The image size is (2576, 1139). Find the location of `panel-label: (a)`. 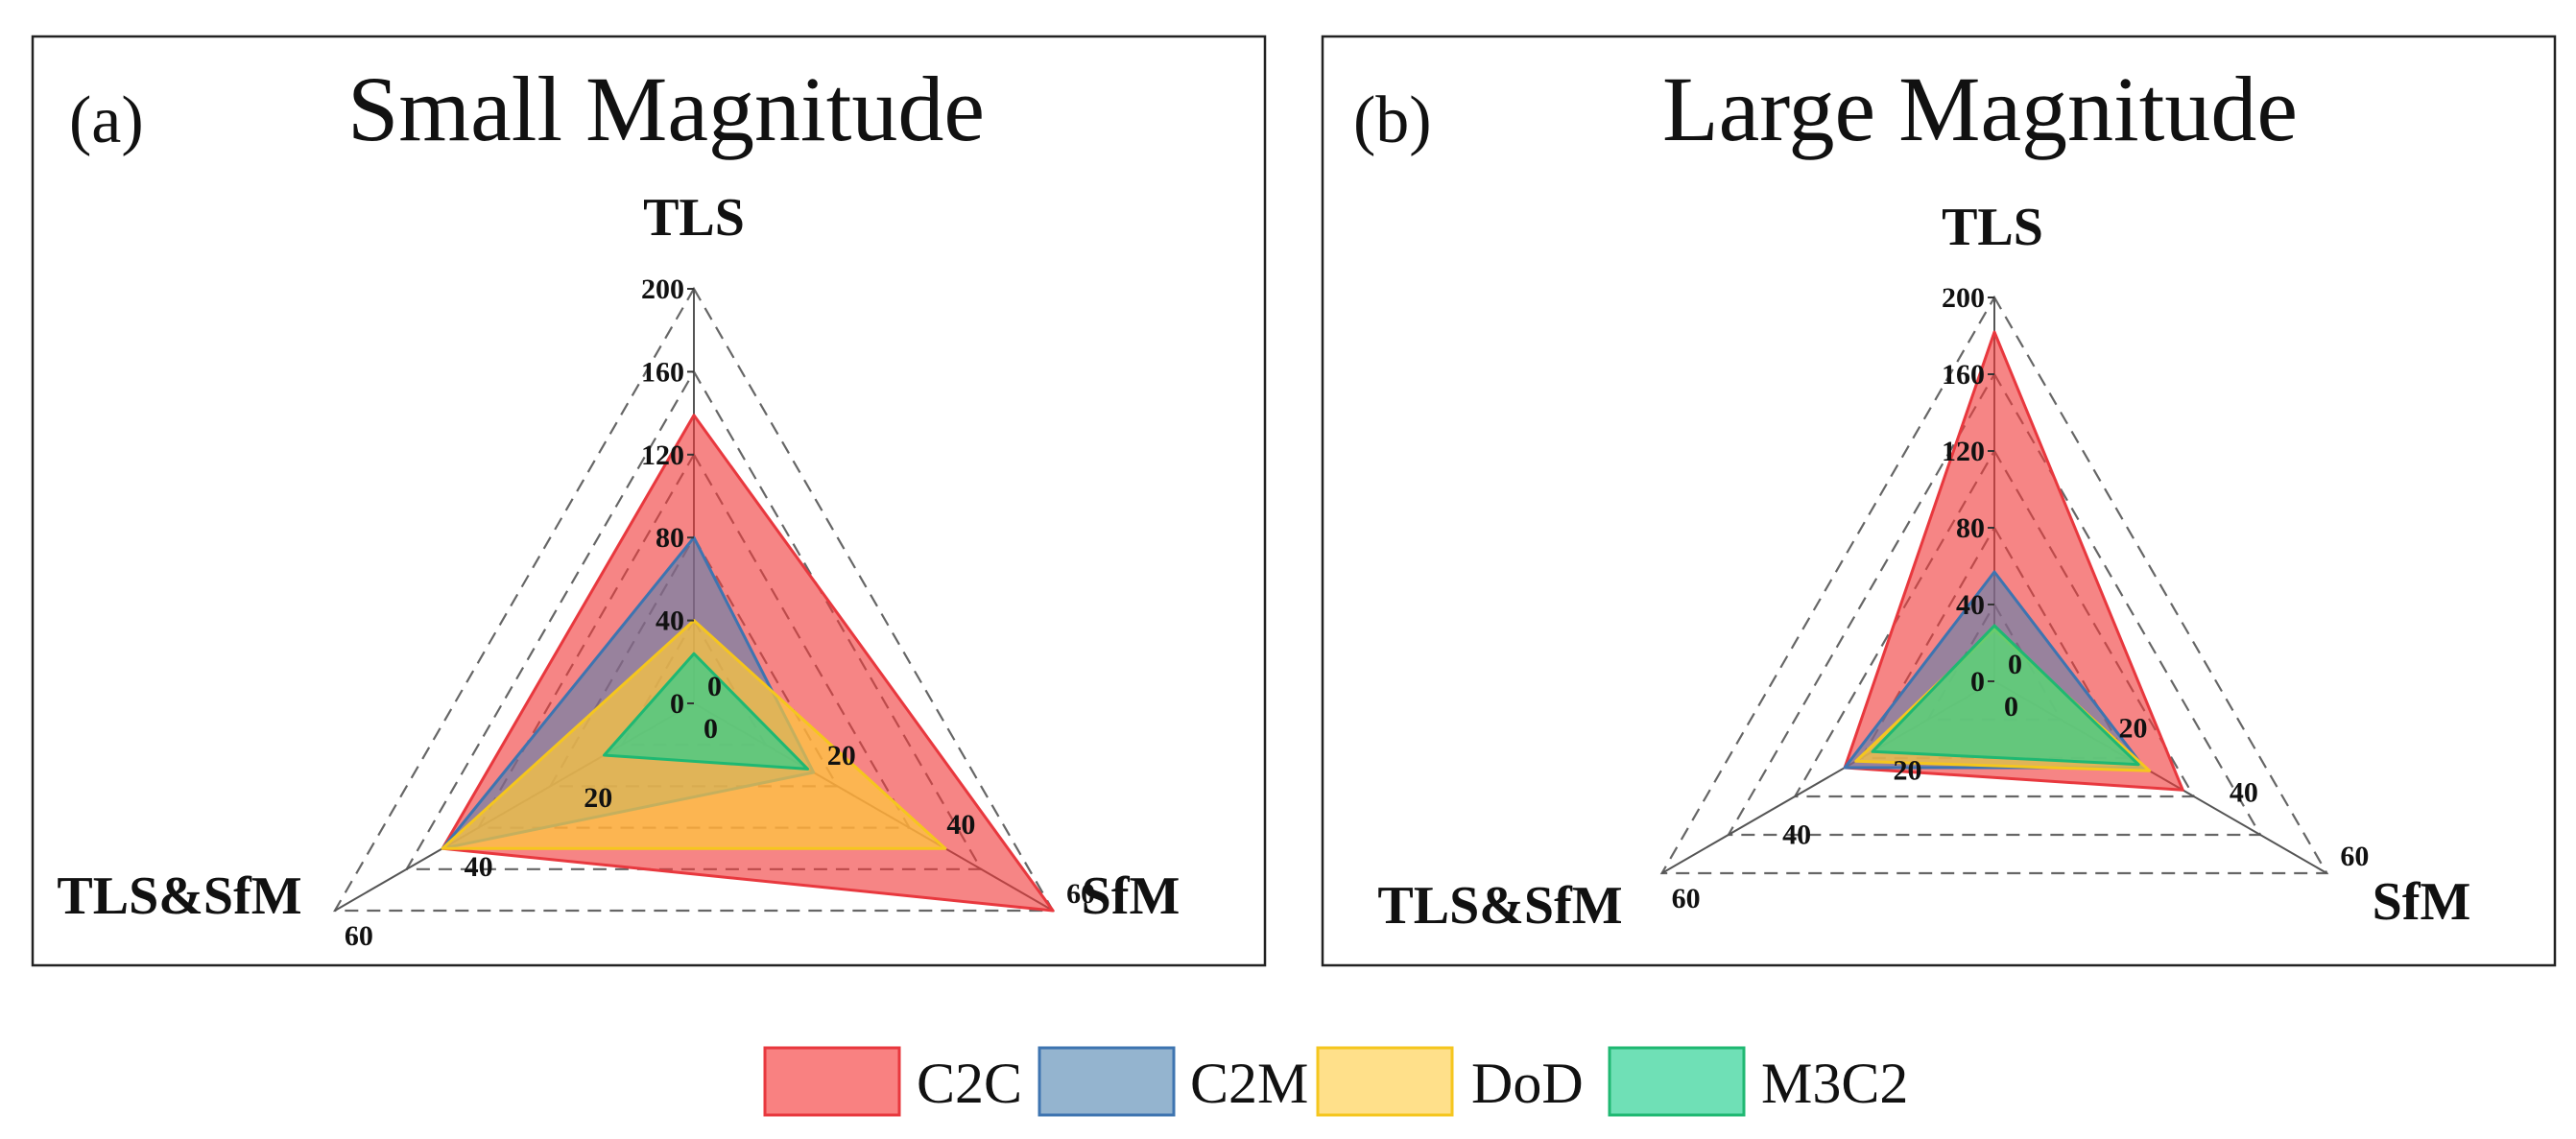

panel-label: (a) is located at coordinates (106, 120).